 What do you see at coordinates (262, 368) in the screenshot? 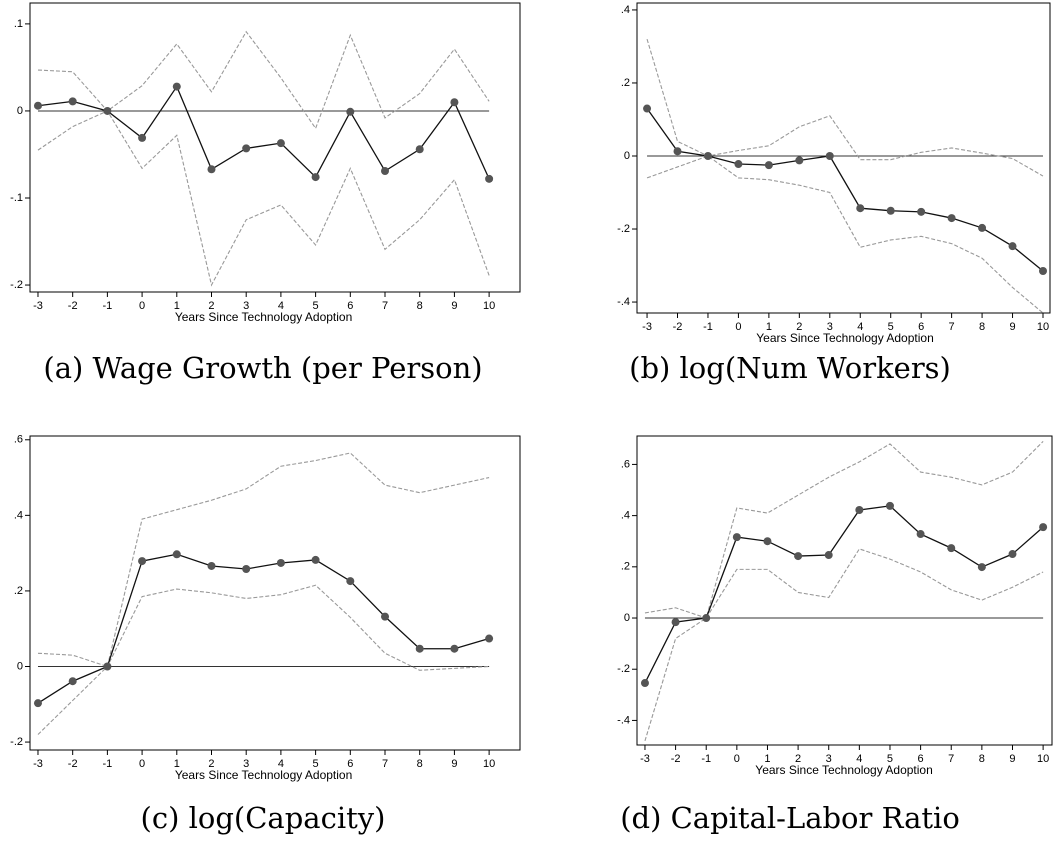
I see `panel-caption: (a) Wage Growth (per Person)` at bounding box center [262, 368].